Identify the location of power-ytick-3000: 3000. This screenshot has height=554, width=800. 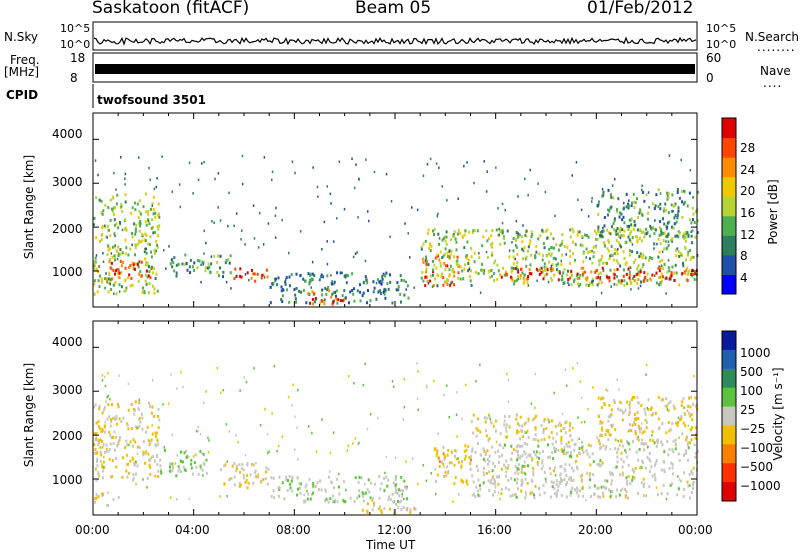
(67, 182).